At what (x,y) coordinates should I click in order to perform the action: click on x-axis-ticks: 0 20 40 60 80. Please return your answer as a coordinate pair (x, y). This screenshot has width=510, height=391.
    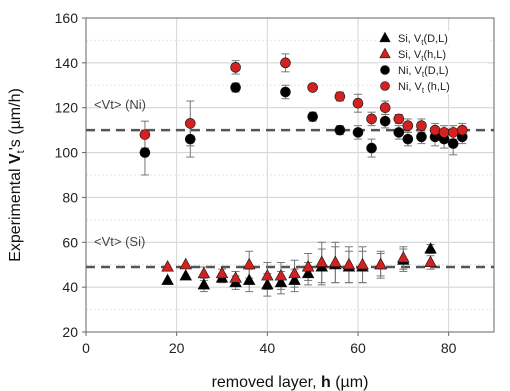
    Looking at the image, I should click on (269, 344).